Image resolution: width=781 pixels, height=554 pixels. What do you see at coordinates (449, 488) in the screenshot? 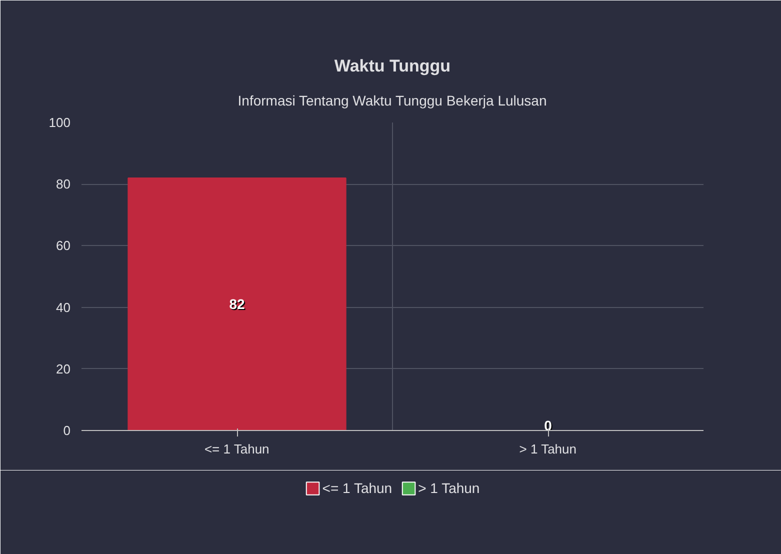
I see `legend-label: > 1 Tahun` at bounding box center [449, 488].